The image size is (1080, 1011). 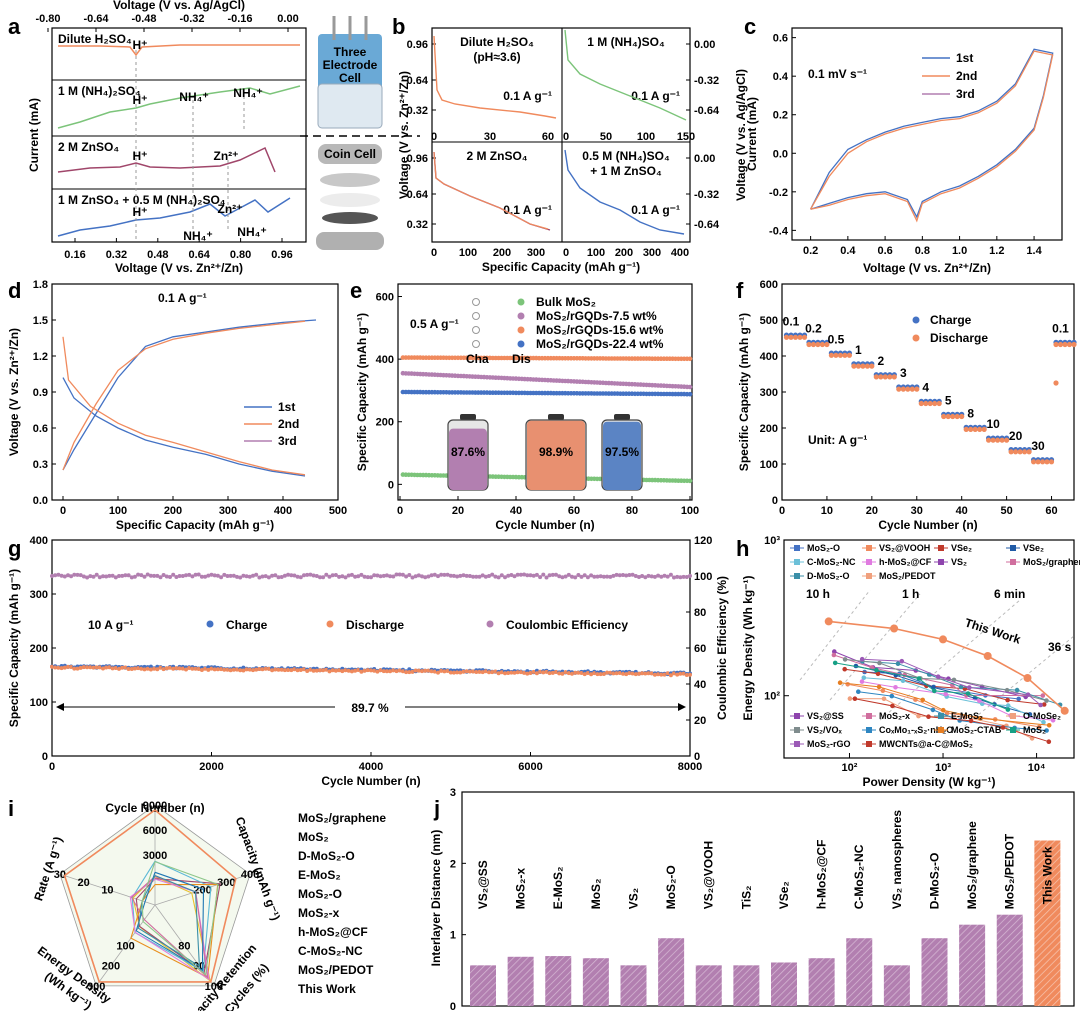 I want to click on legend-label: VS₂, so click(x=959, y=562).